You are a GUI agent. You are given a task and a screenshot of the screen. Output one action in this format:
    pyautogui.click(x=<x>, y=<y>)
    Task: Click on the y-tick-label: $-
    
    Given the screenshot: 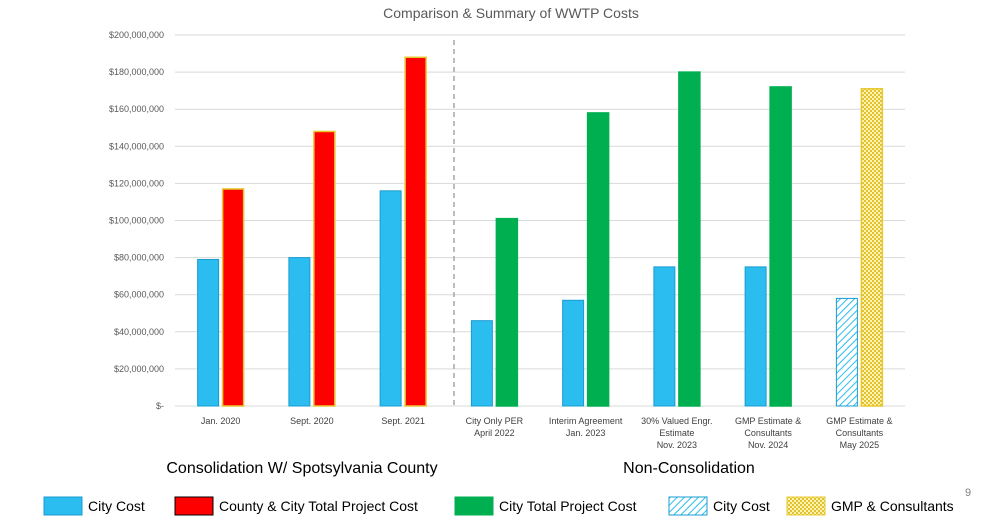 What is the action you would take?
    pyautogui.click(x=160, y=406)
    